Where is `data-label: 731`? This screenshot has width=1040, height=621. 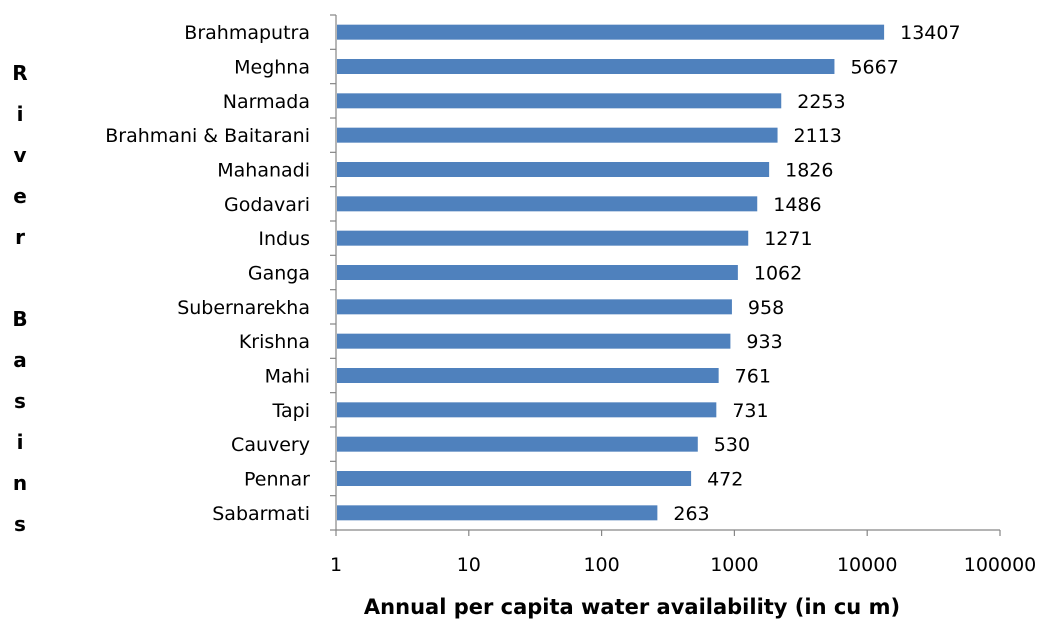 data-label: 731 is located at coordinates (750, 411).